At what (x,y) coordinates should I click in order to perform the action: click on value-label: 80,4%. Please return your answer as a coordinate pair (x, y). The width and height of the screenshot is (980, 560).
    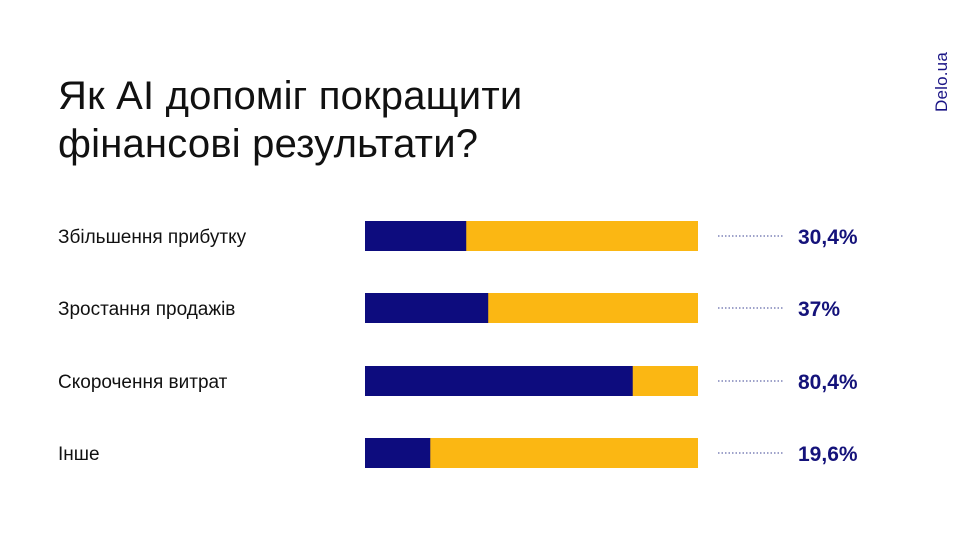
    Looking at the image, I should click on (828, 382).